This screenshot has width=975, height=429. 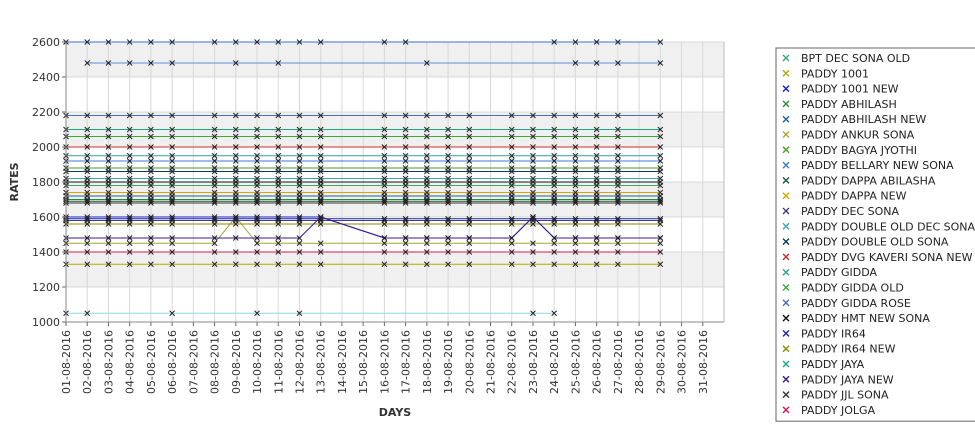 What do you see at coordinates (46, 42) in the screenshot?
I see `y-tick-label: 2600` at bounding box center [46, 42].